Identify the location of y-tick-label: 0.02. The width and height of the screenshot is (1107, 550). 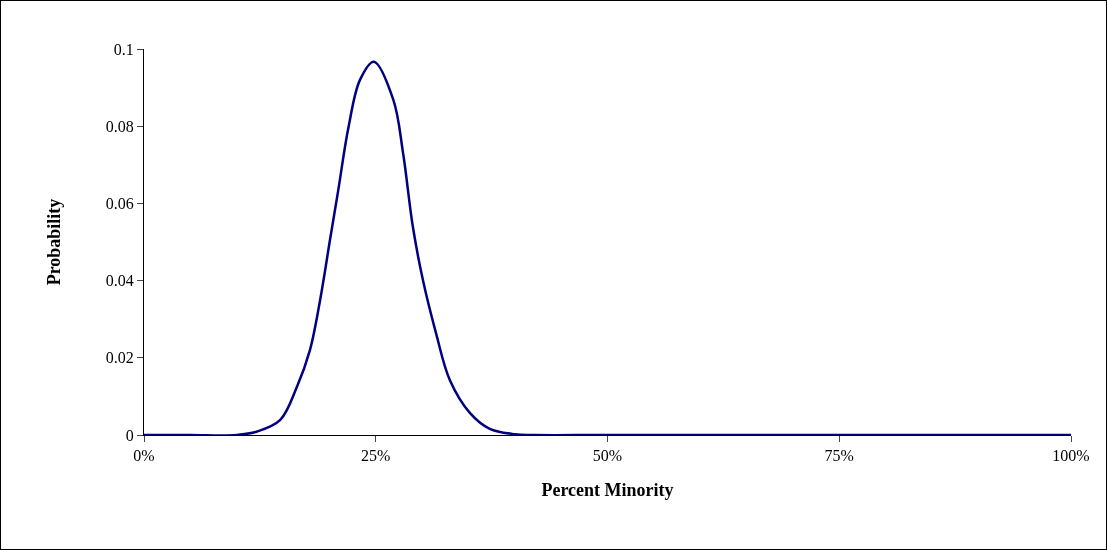
(119, 358).